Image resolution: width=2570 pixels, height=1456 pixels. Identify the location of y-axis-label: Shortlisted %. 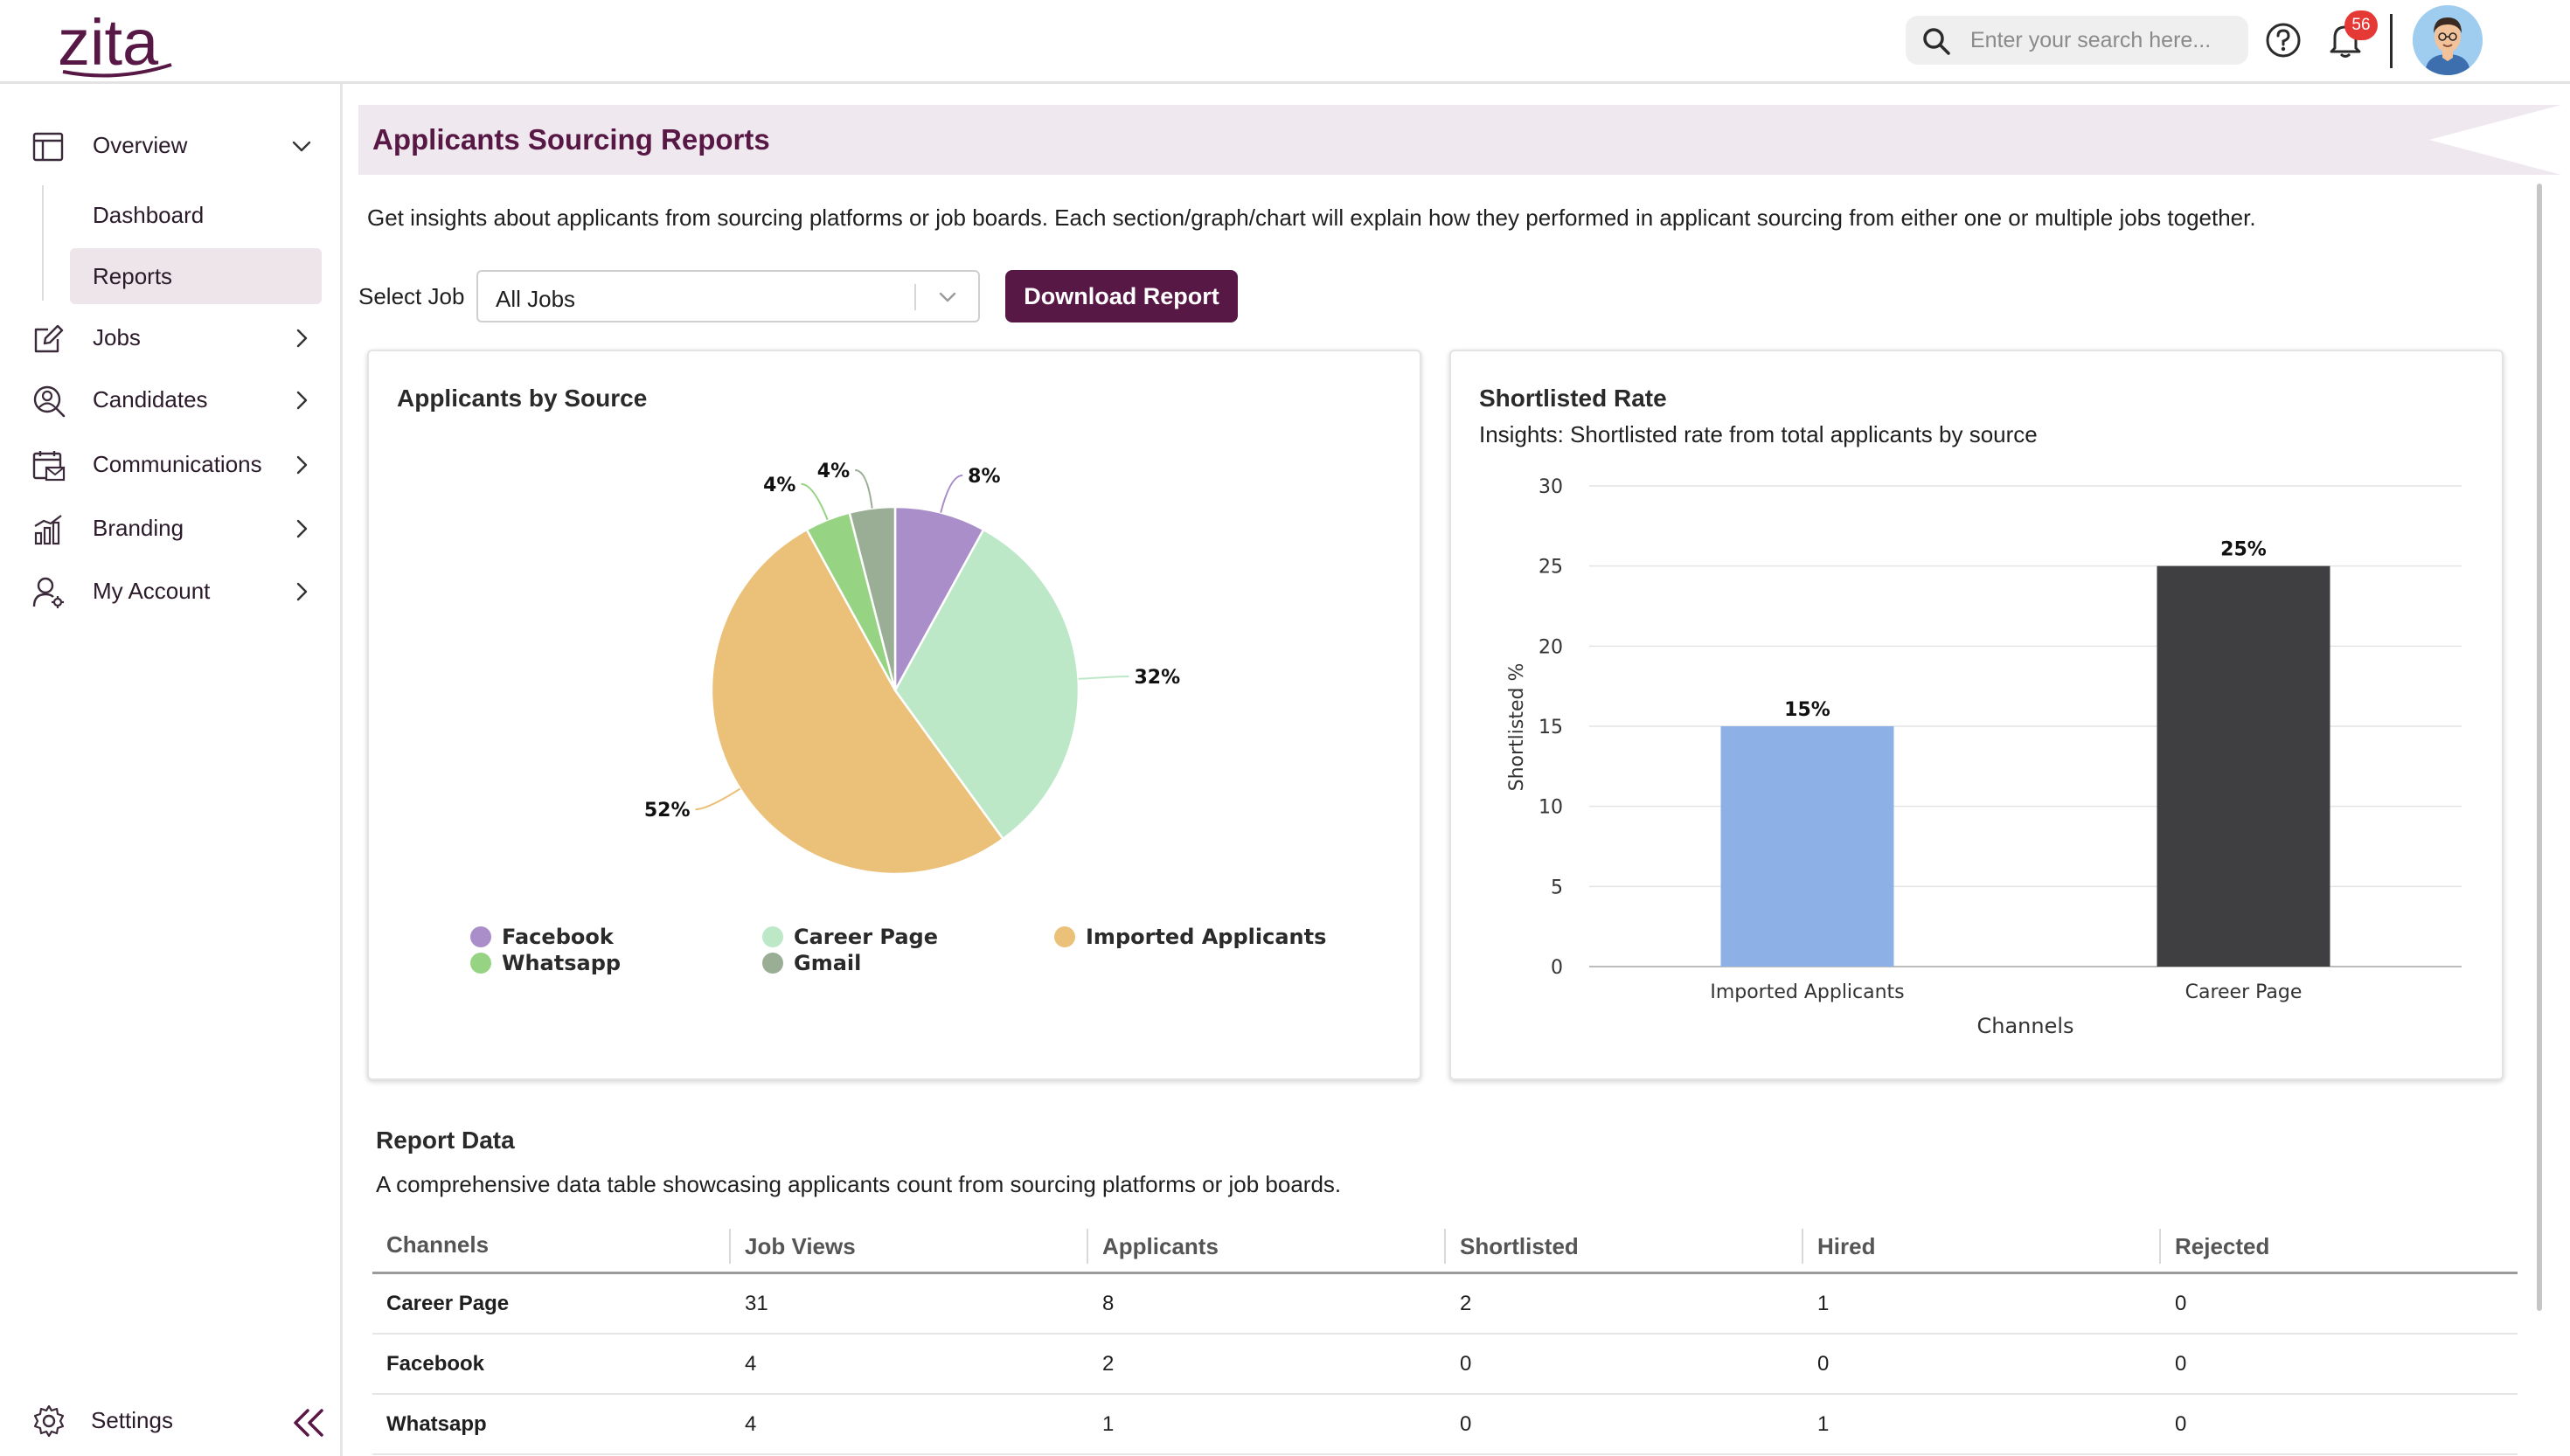
(1517, 727).